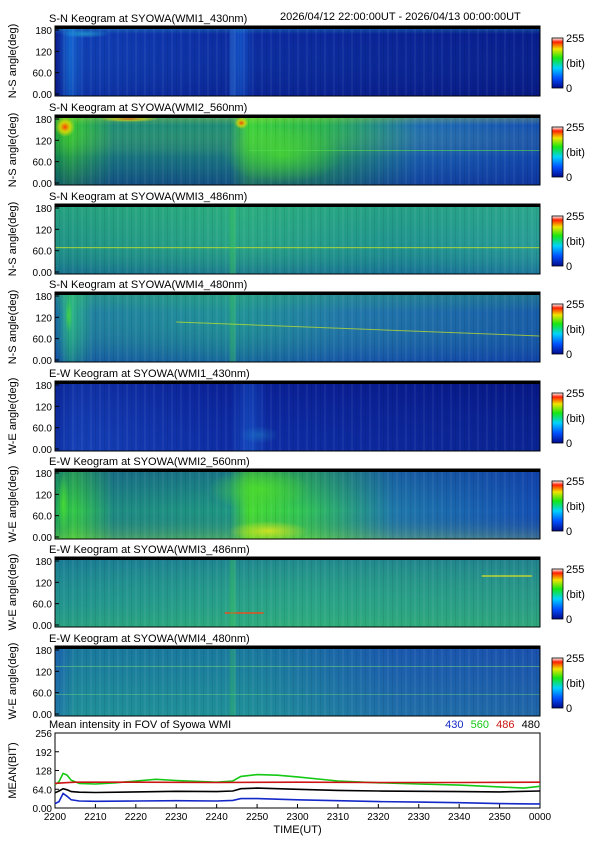 The image size is (595, 847). I want to click on y-tick-label: 192, so click(43, 753).